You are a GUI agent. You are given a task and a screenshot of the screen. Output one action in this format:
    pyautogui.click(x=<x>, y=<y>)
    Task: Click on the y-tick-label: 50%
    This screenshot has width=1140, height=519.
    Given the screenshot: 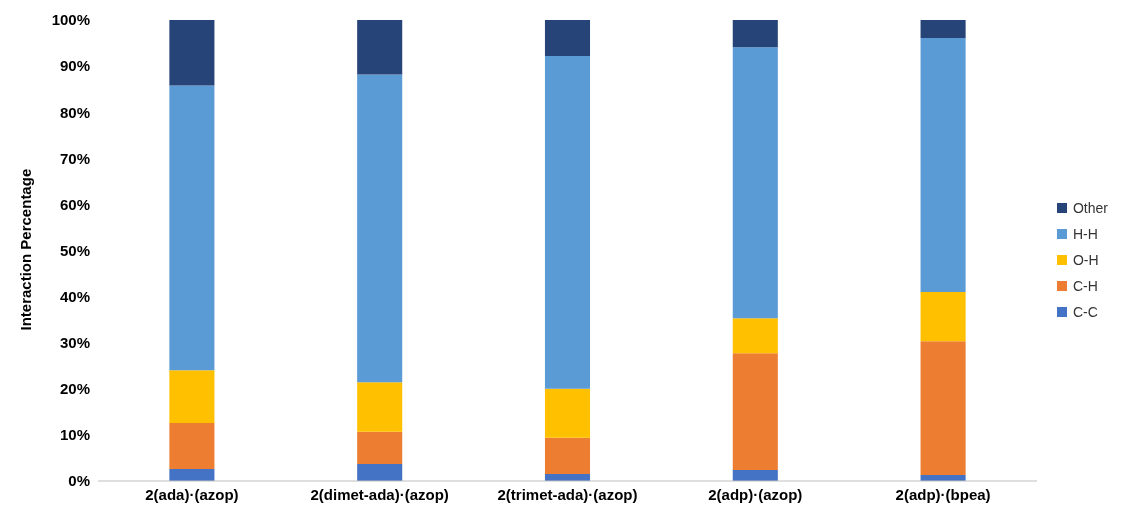 What is the action you would take?
    pyautogui.click(x=74, y=250)
    